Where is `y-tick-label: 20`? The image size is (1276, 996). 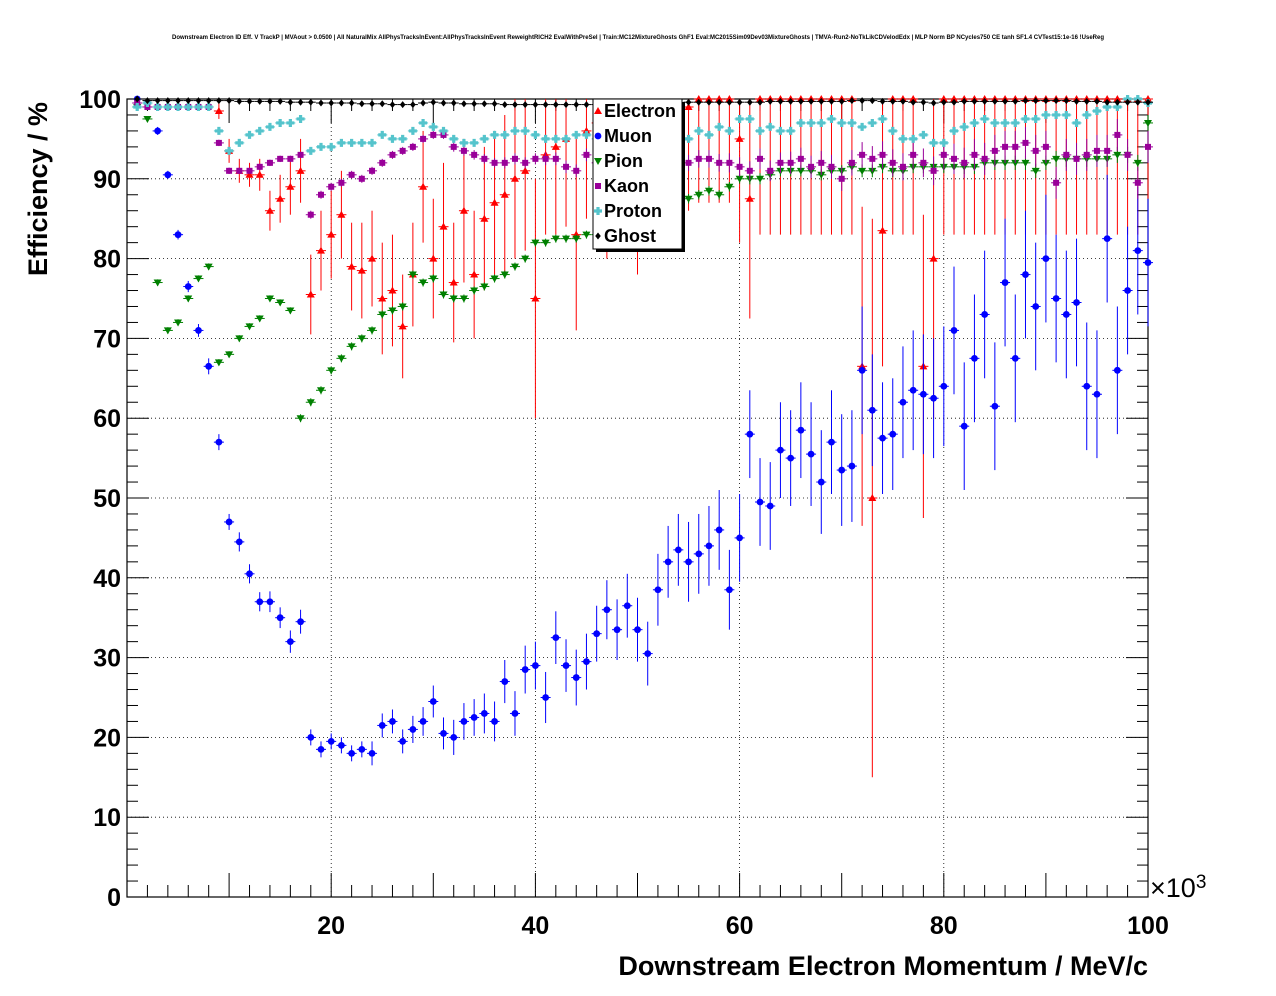 y-tick-label: 20 is located at coordinates (107, 738).